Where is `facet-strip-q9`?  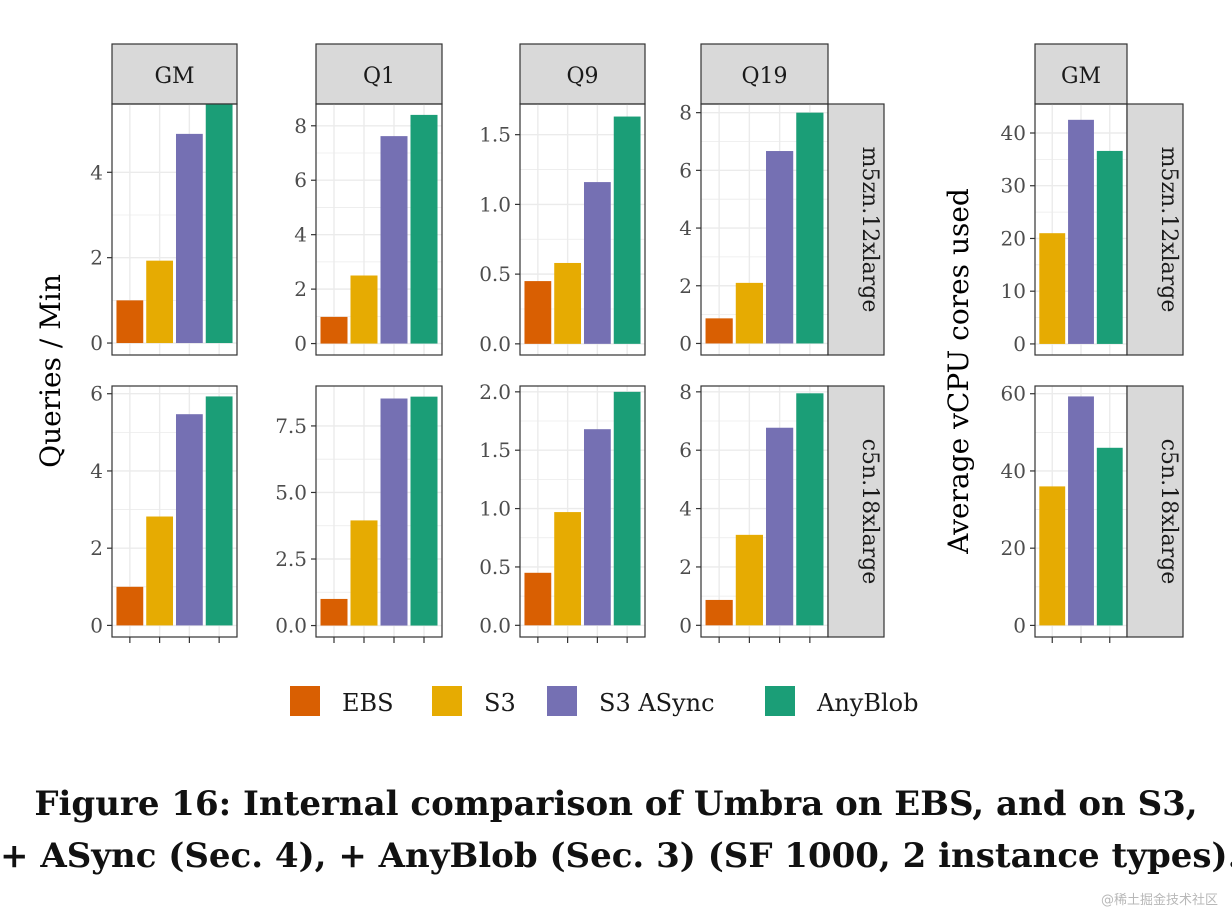
facet-strip-q9 is located at coordinates (582, 74).